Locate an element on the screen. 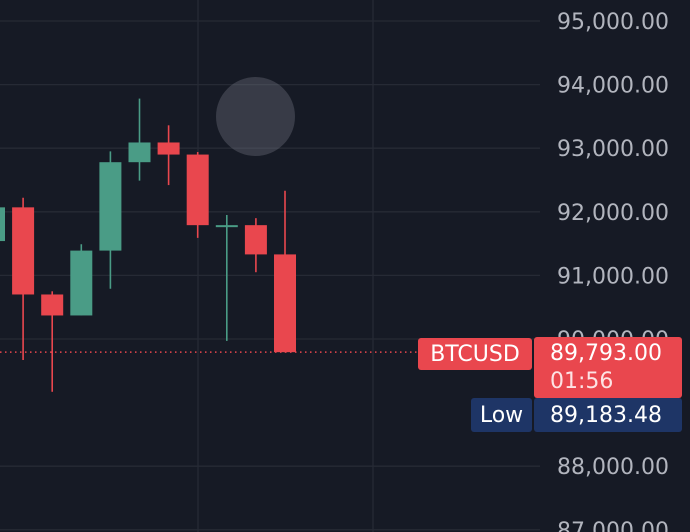 This screenshot has height=532, width=690. low-value: 89,183.48 is located at coordinates (606, 415).